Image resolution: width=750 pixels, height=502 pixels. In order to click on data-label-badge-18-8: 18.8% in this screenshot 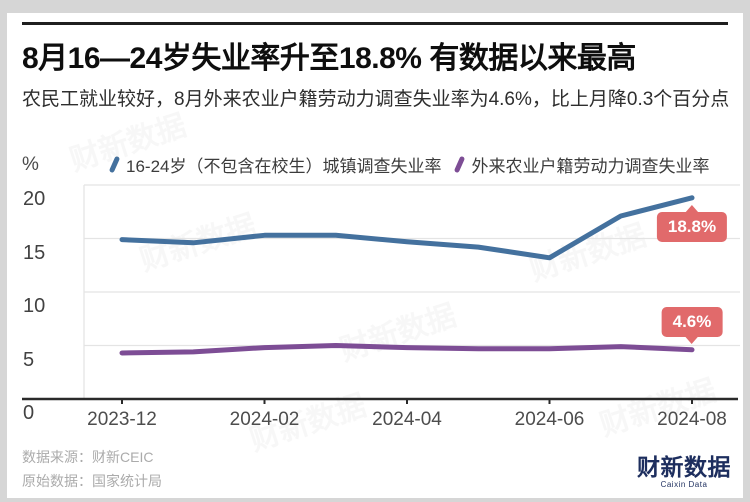, I will do `click(692, 223)`.